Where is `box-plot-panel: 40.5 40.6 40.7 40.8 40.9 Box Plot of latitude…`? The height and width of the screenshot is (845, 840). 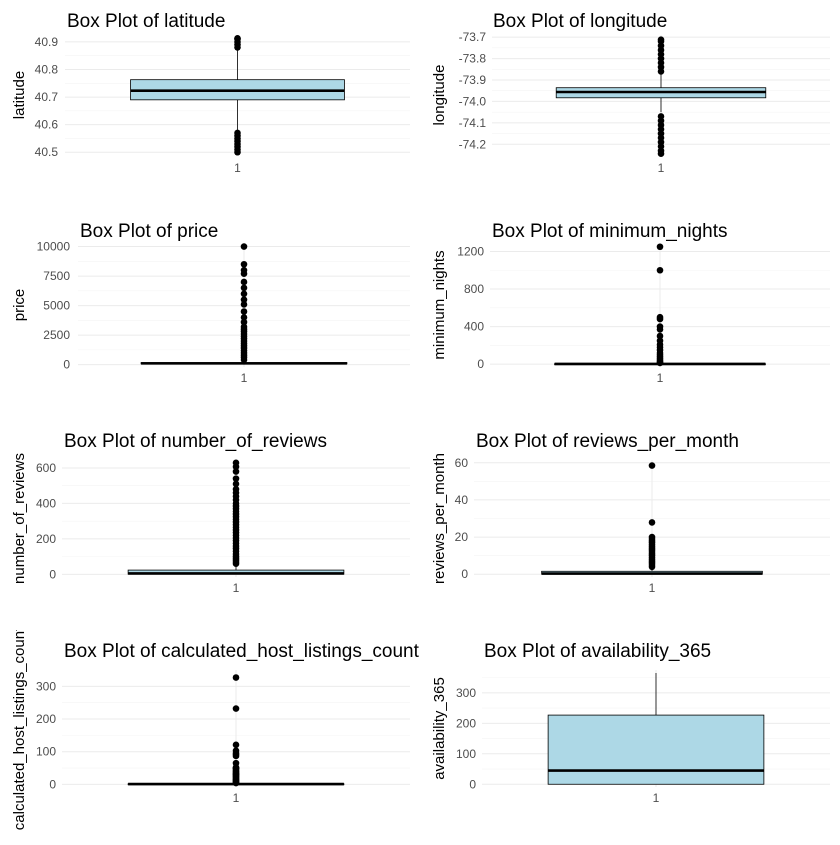
box-plot-panel: 40.5 40.6 40.7 40.8 40.9 Box Plot of latitude… is located at coordinates (210, 105).